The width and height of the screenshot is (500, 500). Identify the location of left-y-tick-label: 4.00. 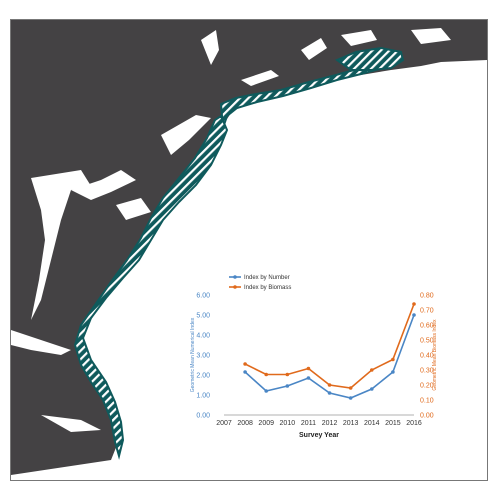
(203, 336).